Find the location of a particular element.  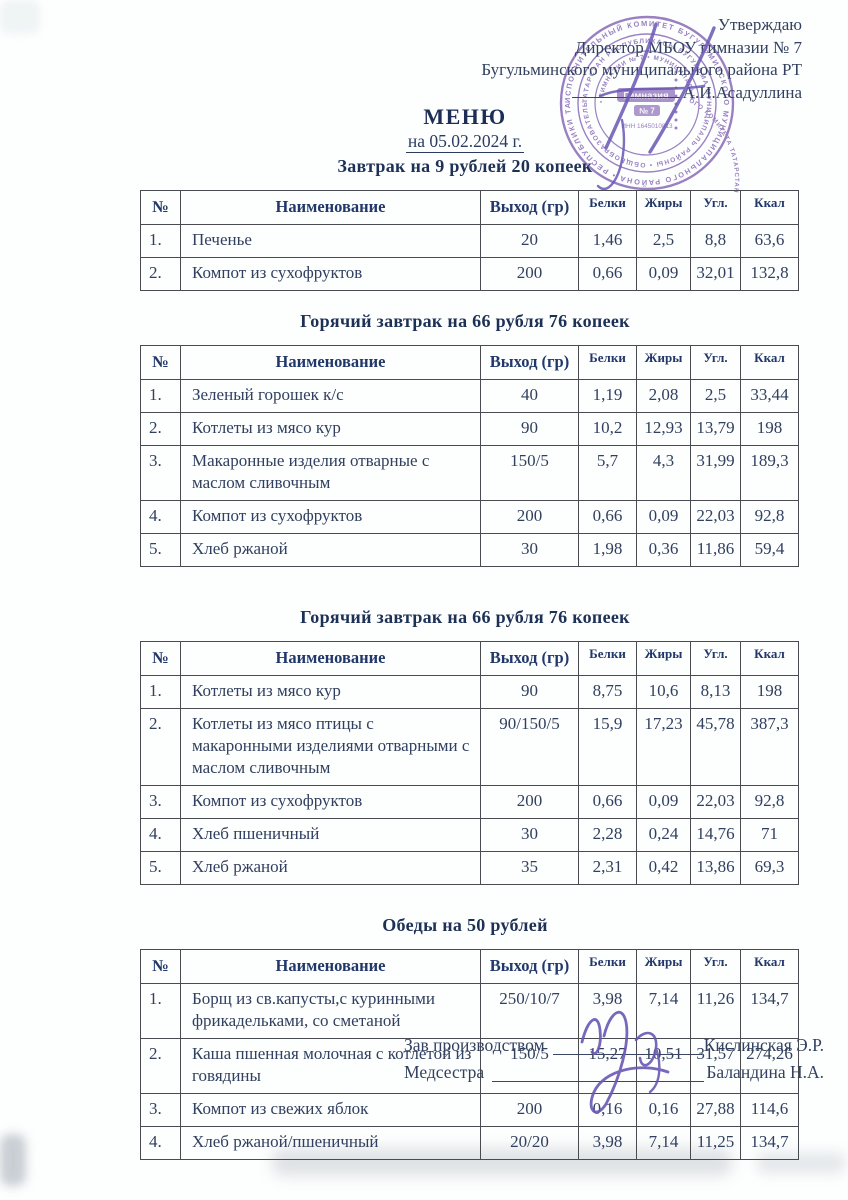

value-cell: 1,19 is located at coordinates (607, 396).